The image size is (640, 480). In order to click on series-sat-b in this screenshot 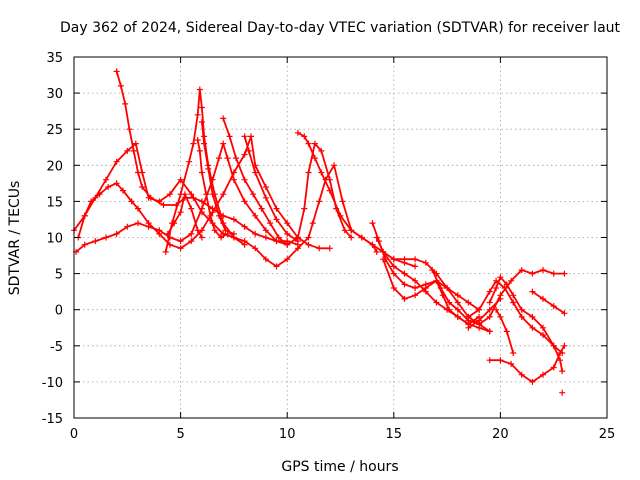, I will do `click(214, 197)`.